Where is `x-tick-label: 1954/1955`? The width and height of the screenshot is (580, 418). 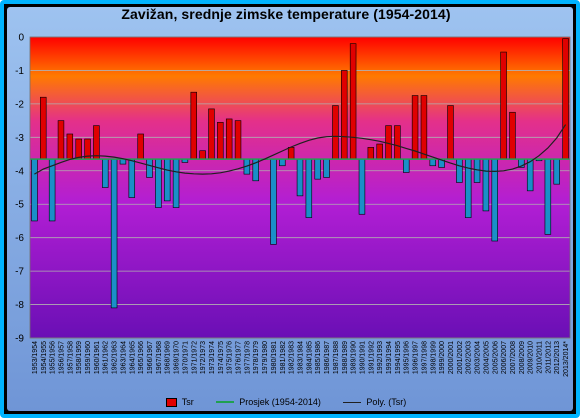
x-tick-label: 1954/1955 is located at coordinates (44, 357).